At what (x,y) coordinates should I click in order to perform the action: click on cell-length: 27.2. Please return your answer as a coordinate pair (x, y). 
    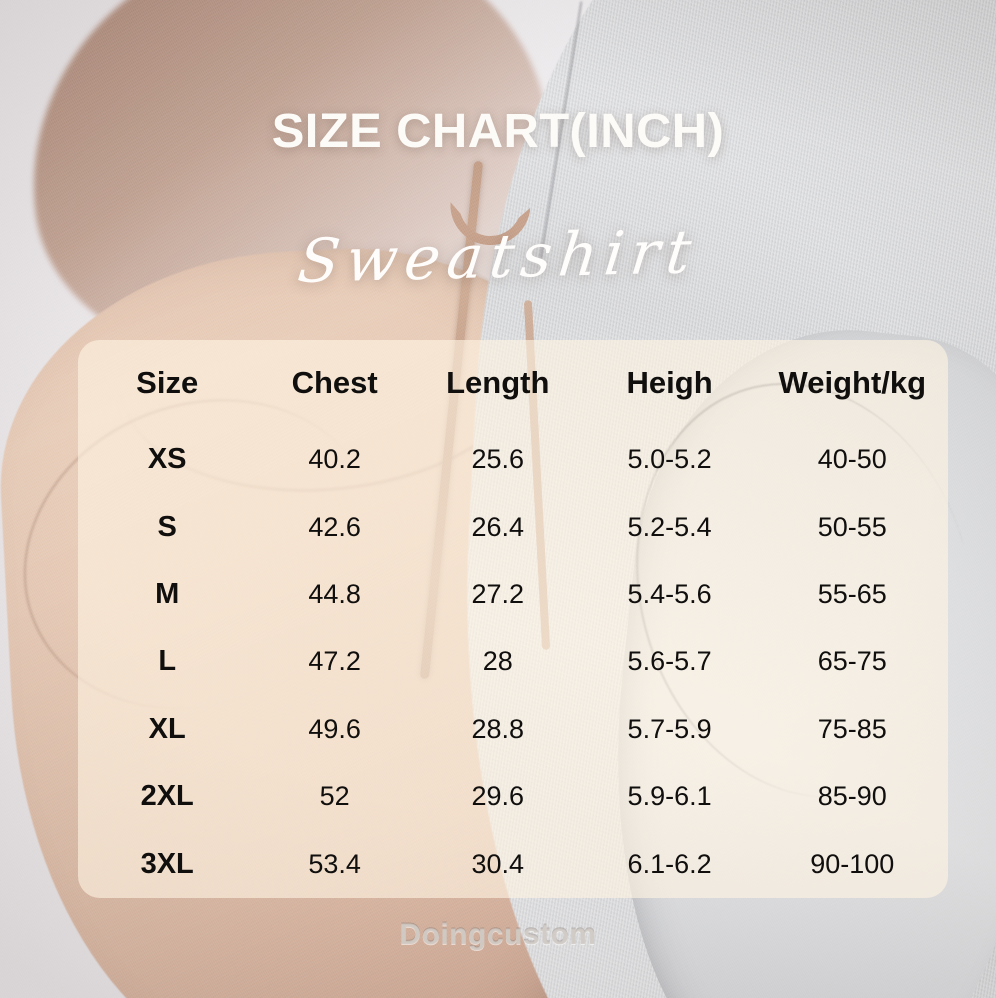
    Looking at the image, I should click on (498, 594).